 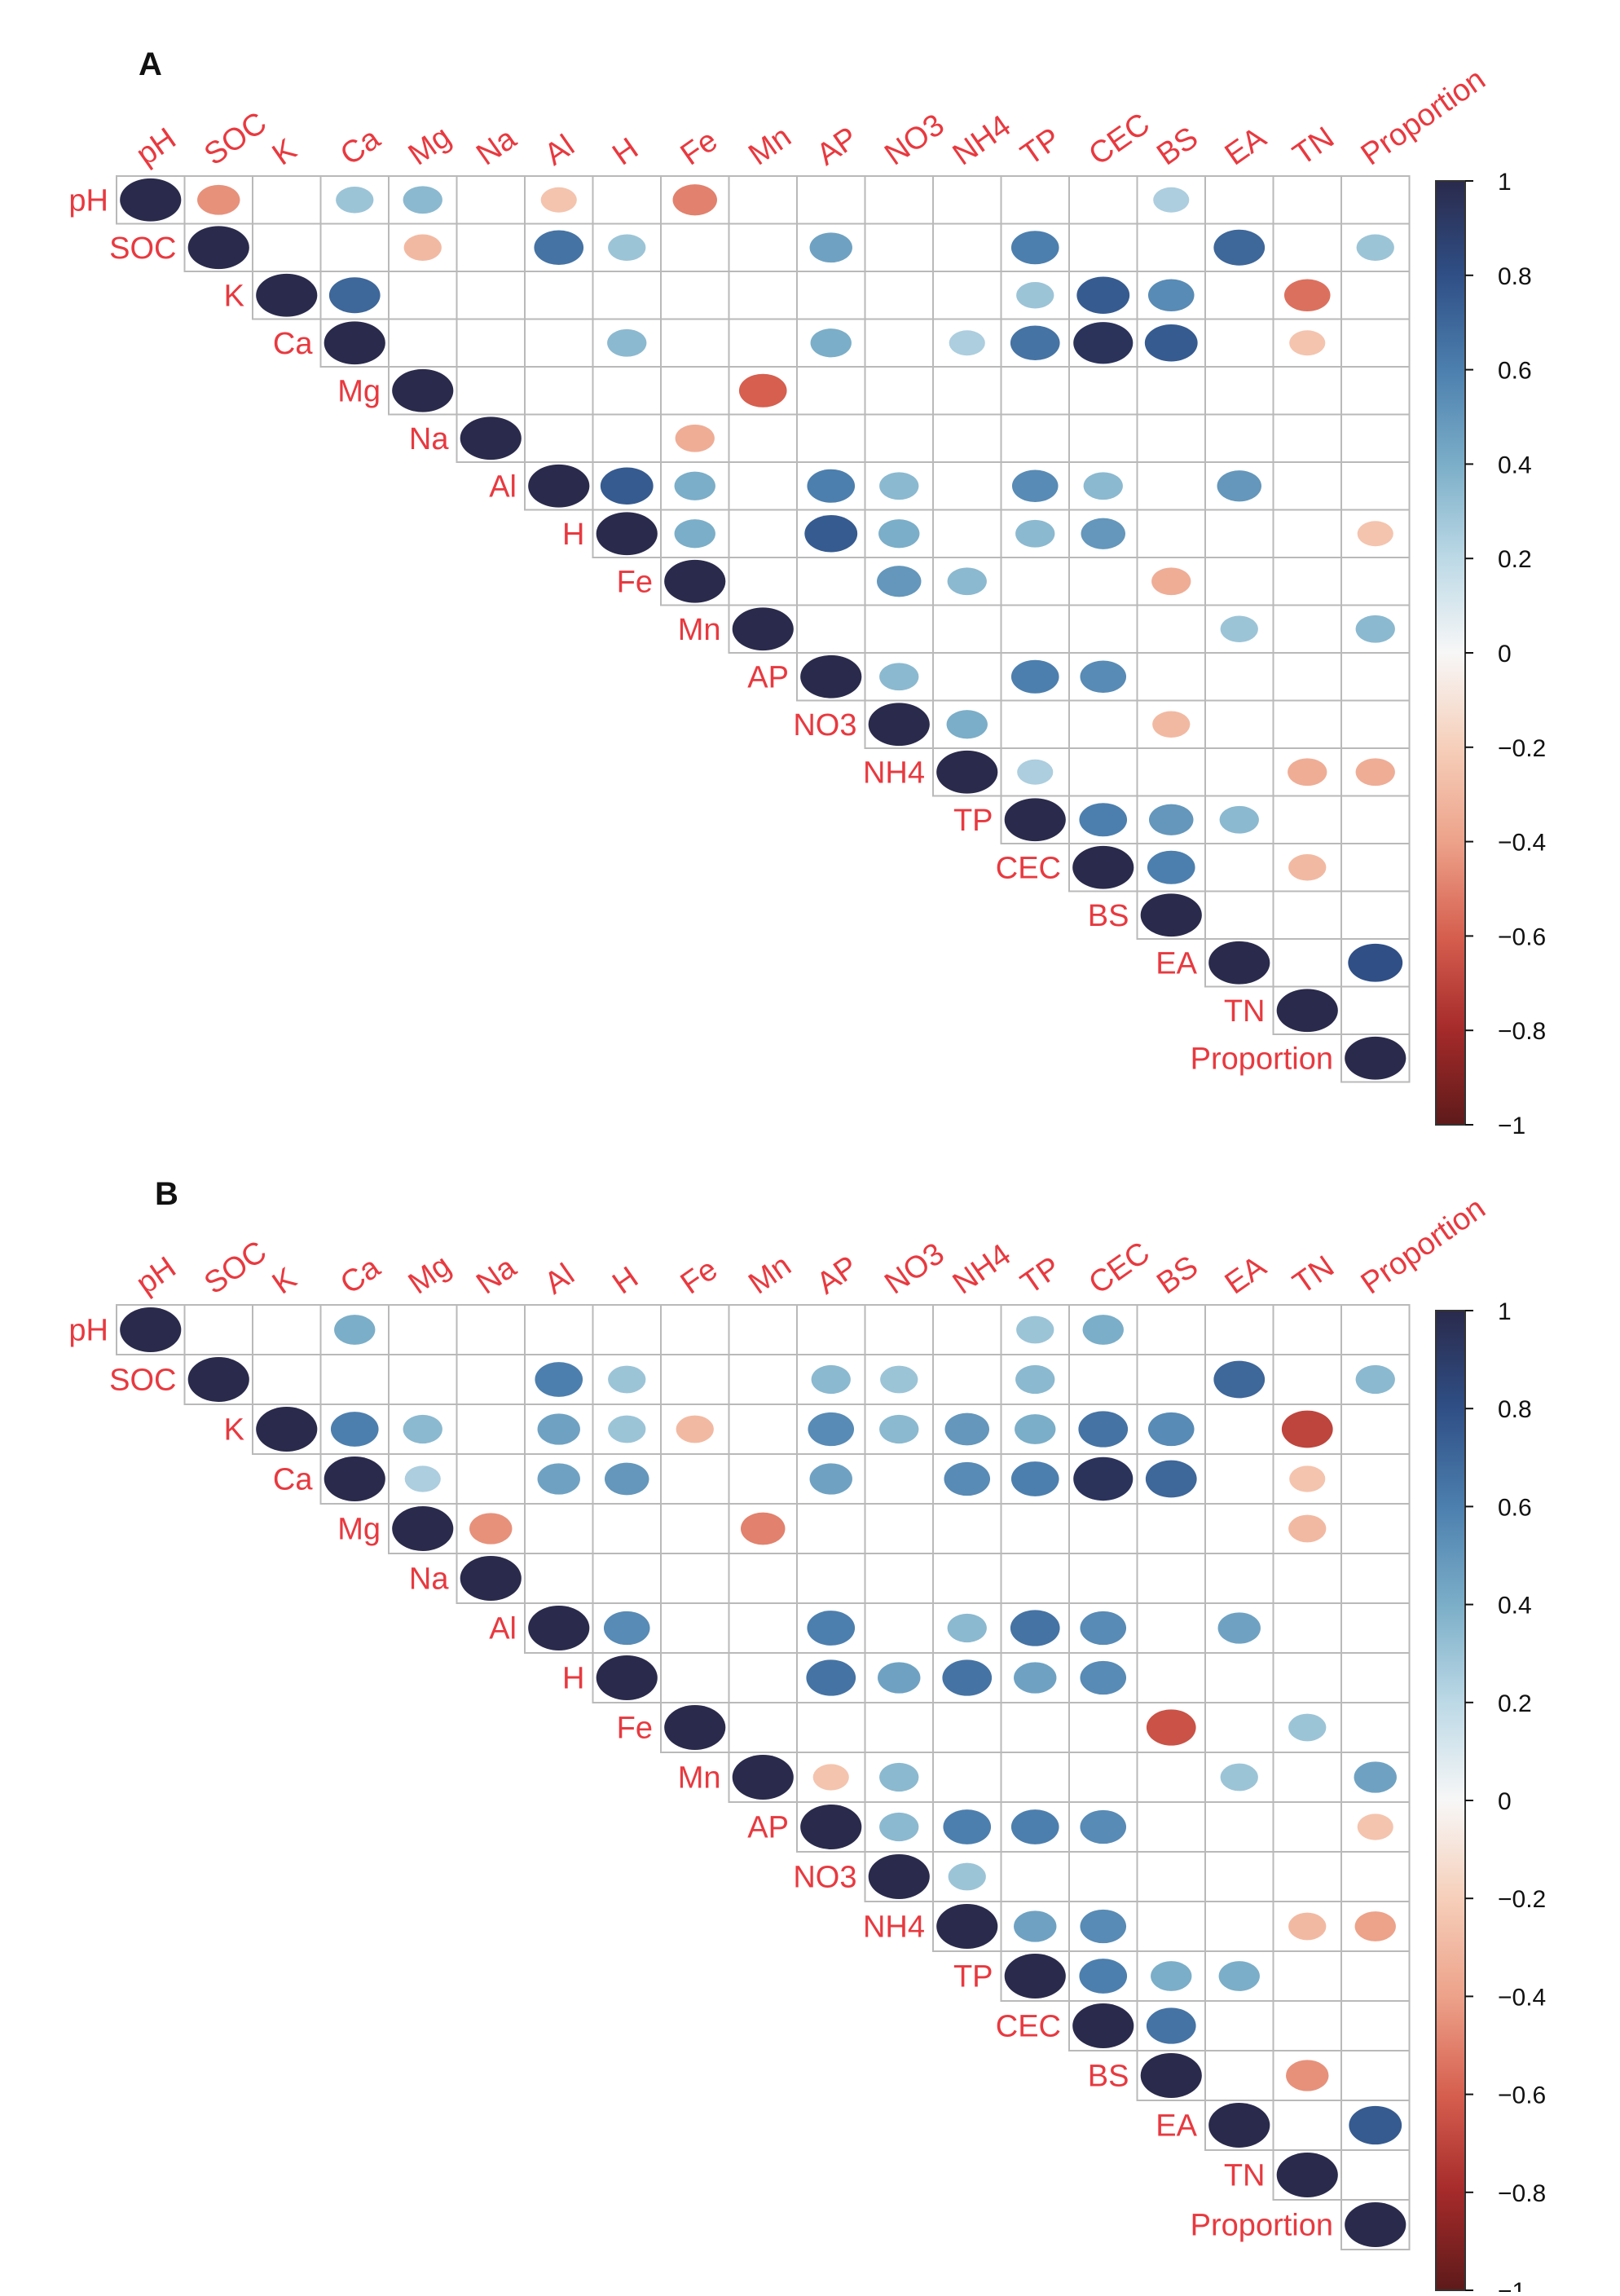 What do you see at coordinates (824, 725) in the screenshot?
I see `row-label: NO3` at bounding box center [824, 725].